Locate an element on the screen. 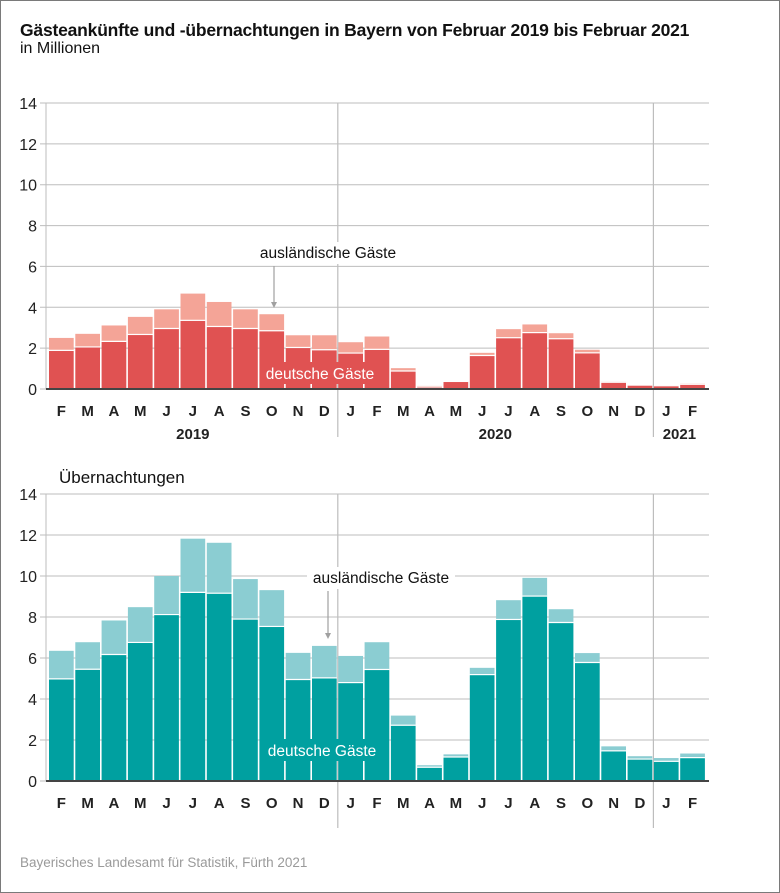  x-tick-label: N is located at coordinates (613, 411).